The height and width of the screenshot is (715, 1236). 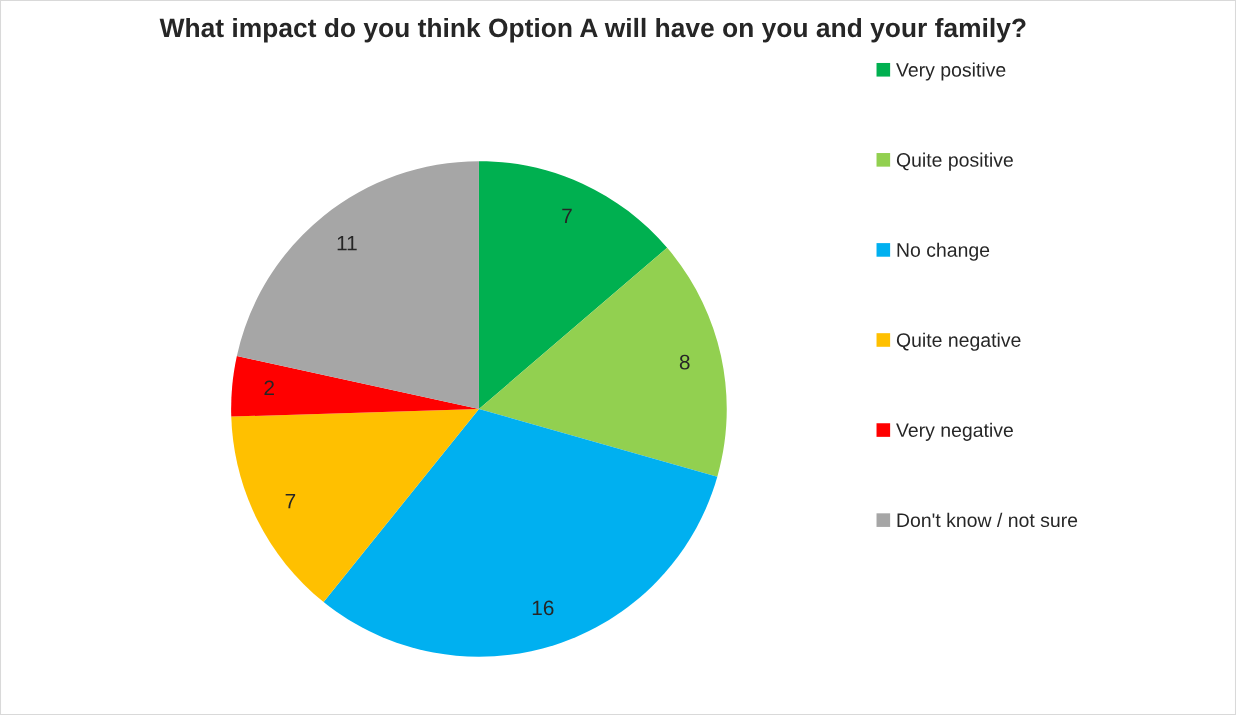 What do you see at coordinates (958, 341) in the screenshot?
I see `legend-label: Quite negative` at bounding box center [958, 341].